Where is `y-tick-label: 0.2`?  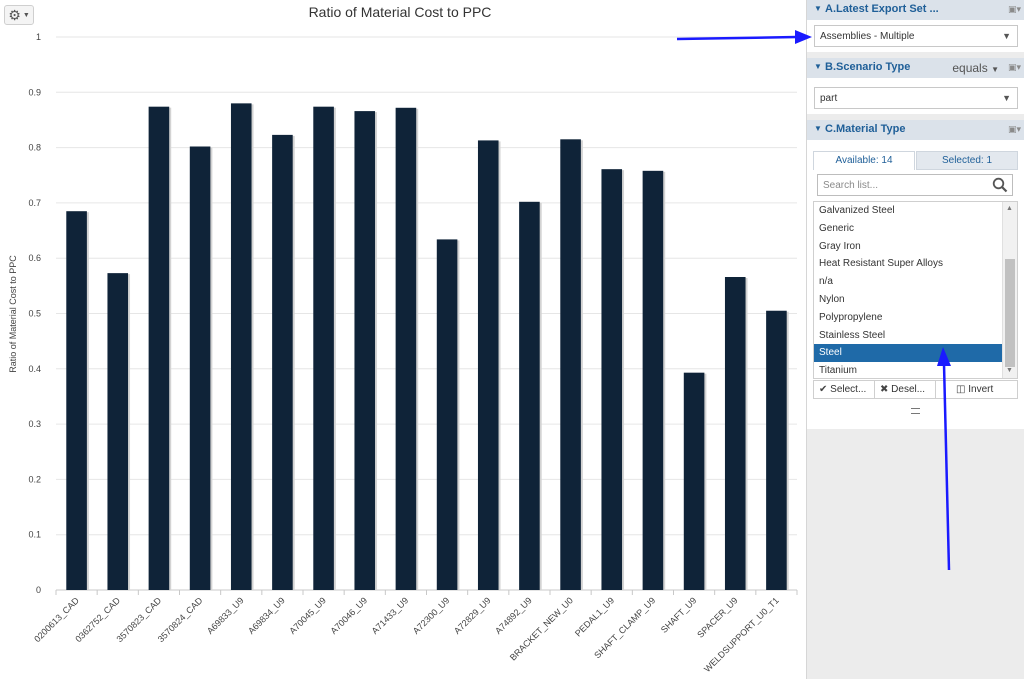 y-tick-label: 0.2 is located at coordinates (34, 479).